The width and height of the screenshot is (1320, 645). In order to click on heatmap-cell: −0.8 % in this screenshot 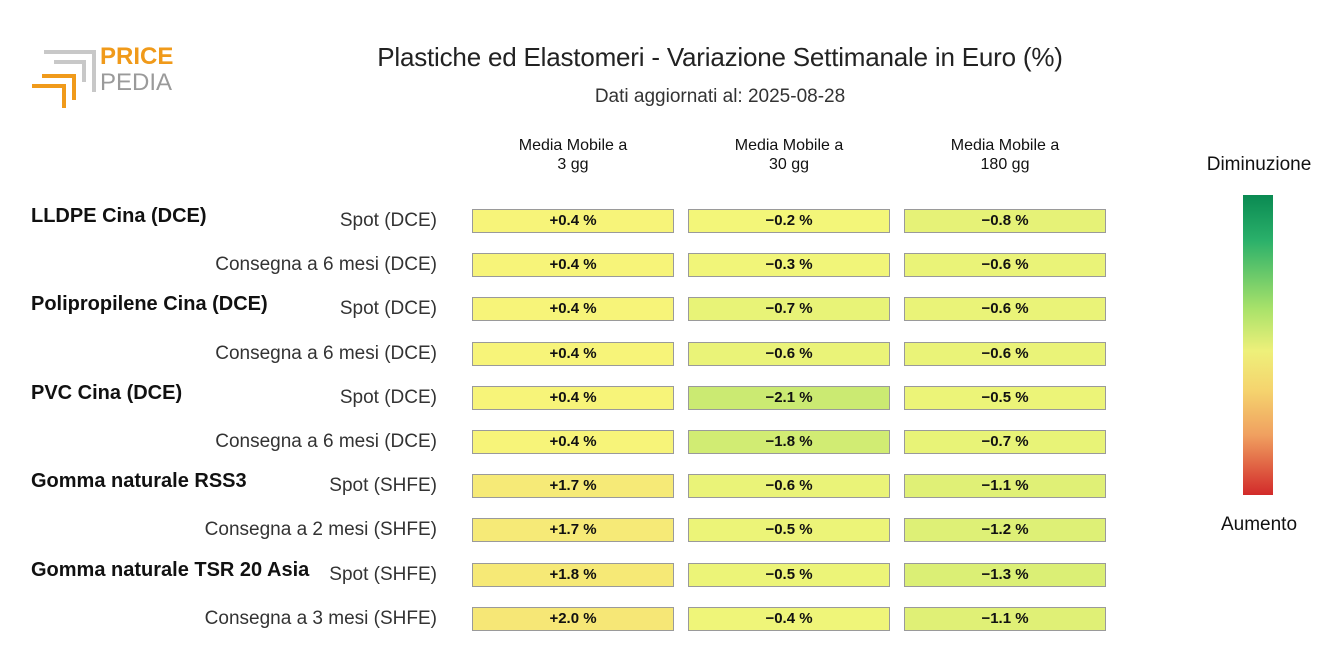, I will do `click(1005, 221)`.